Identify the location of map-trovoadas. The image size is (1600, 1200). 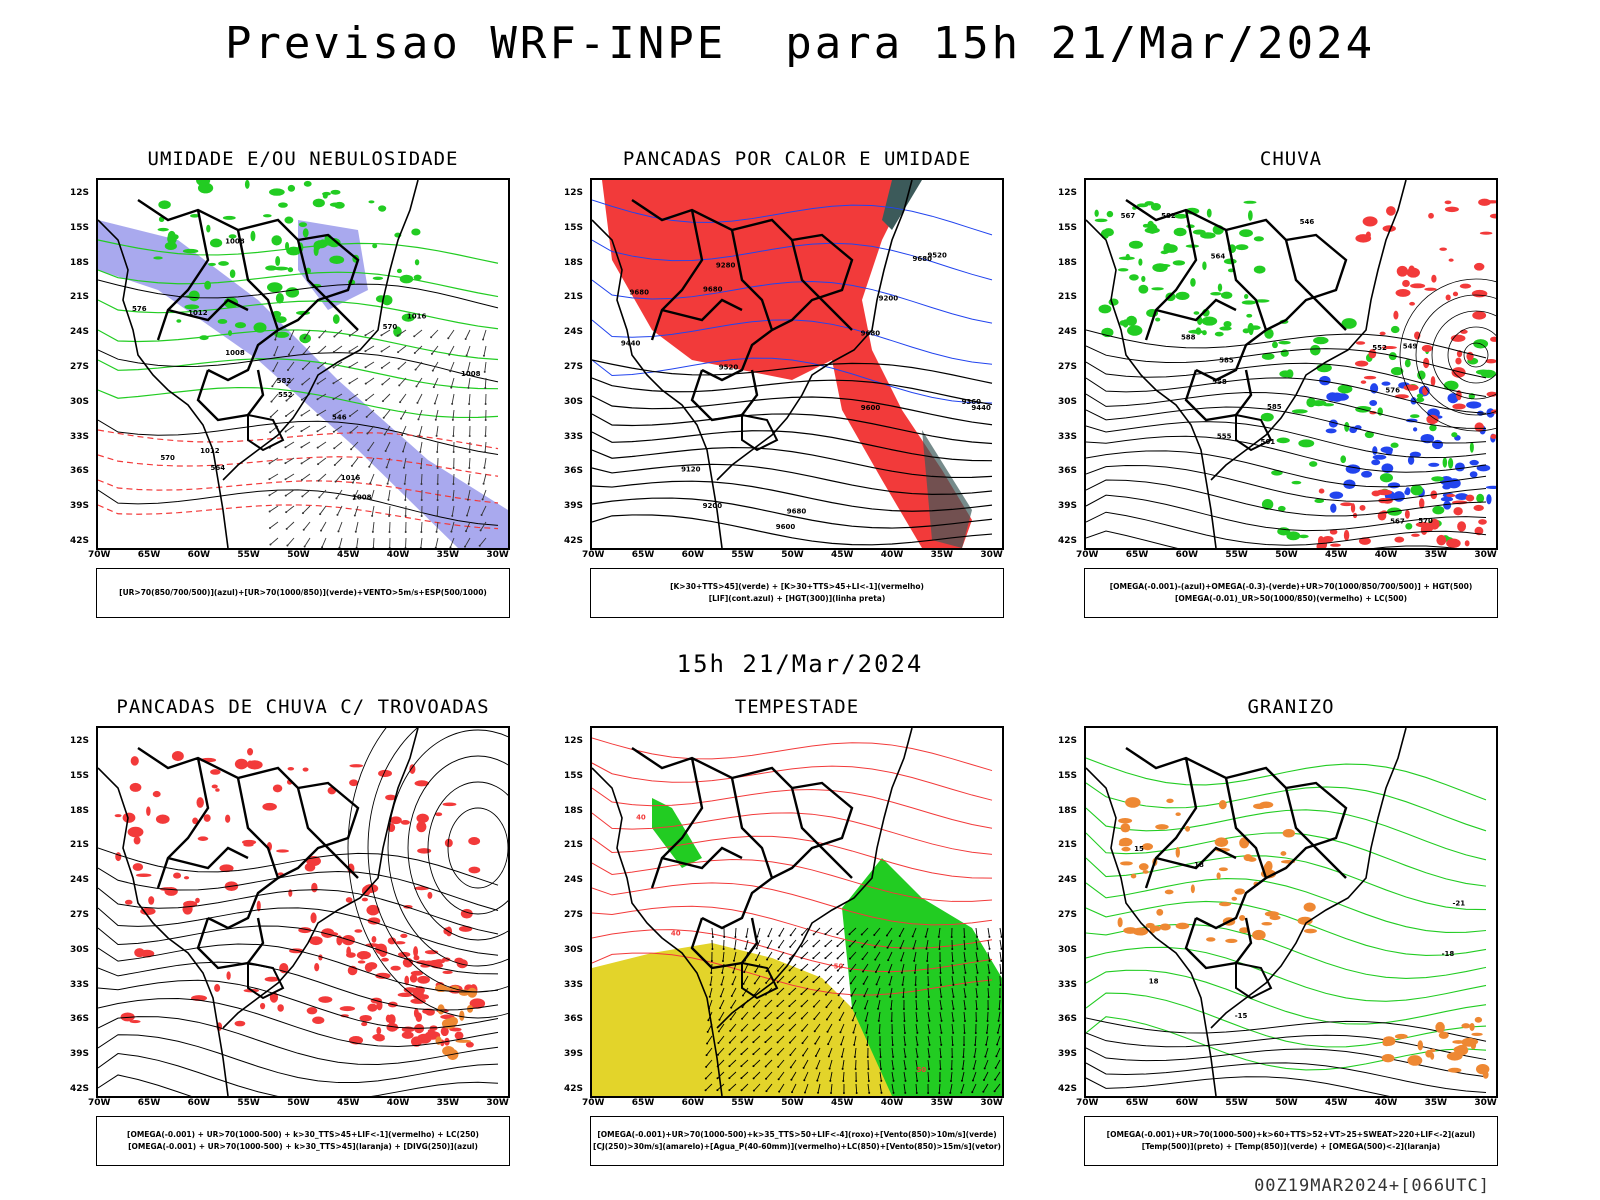
(303, 912).